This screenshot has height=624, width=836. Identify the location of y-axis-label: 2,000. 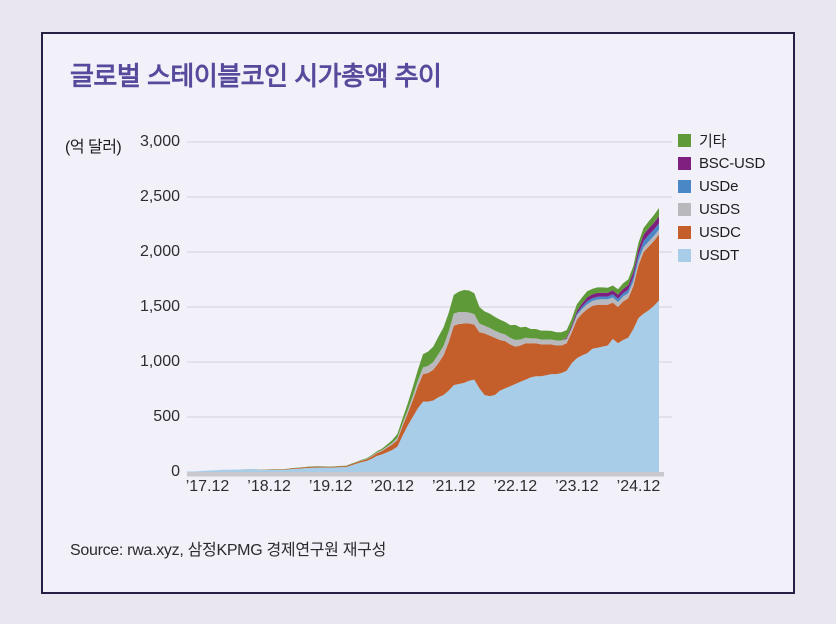
(159, 251).